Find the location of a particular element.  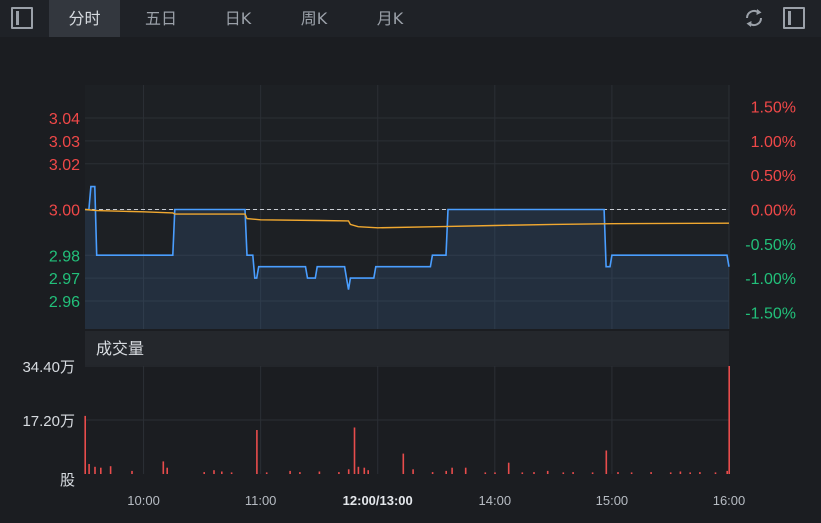

time-axis-labels: 10:00 11:00 12:00/13:00 14:00 15:00 16:00 is located at coordinates (436, 500).